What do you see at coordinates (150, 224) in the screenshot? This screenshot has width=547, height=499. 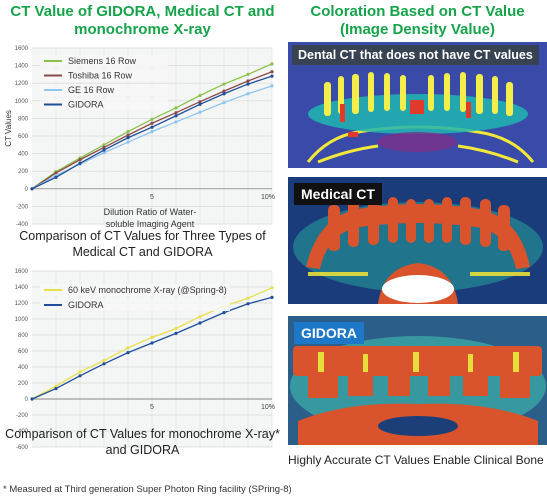 I see `x-axis-label: soluble Imaging Agent` at bounding box center [150, 224].